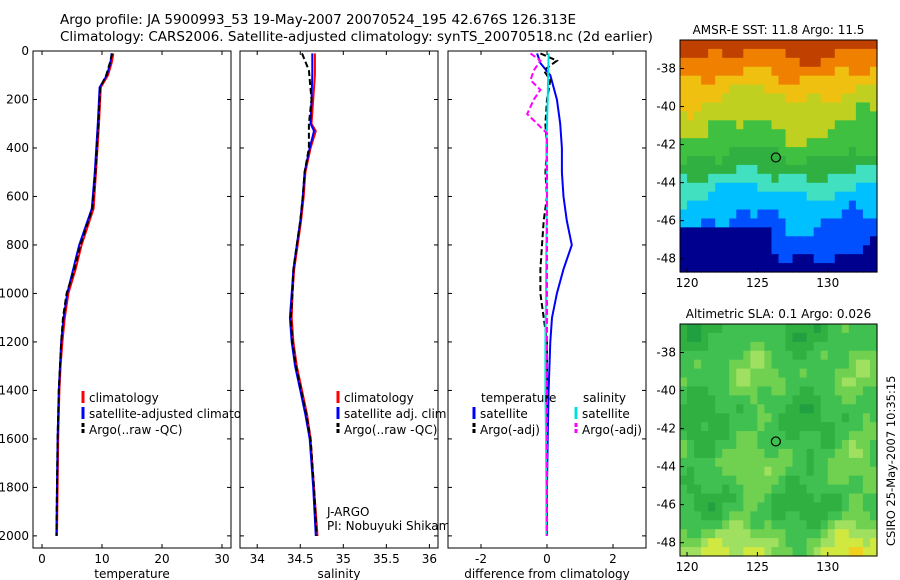 This screenshot has width=900, height=580. I want to click on map-frame, so click(778, 440).